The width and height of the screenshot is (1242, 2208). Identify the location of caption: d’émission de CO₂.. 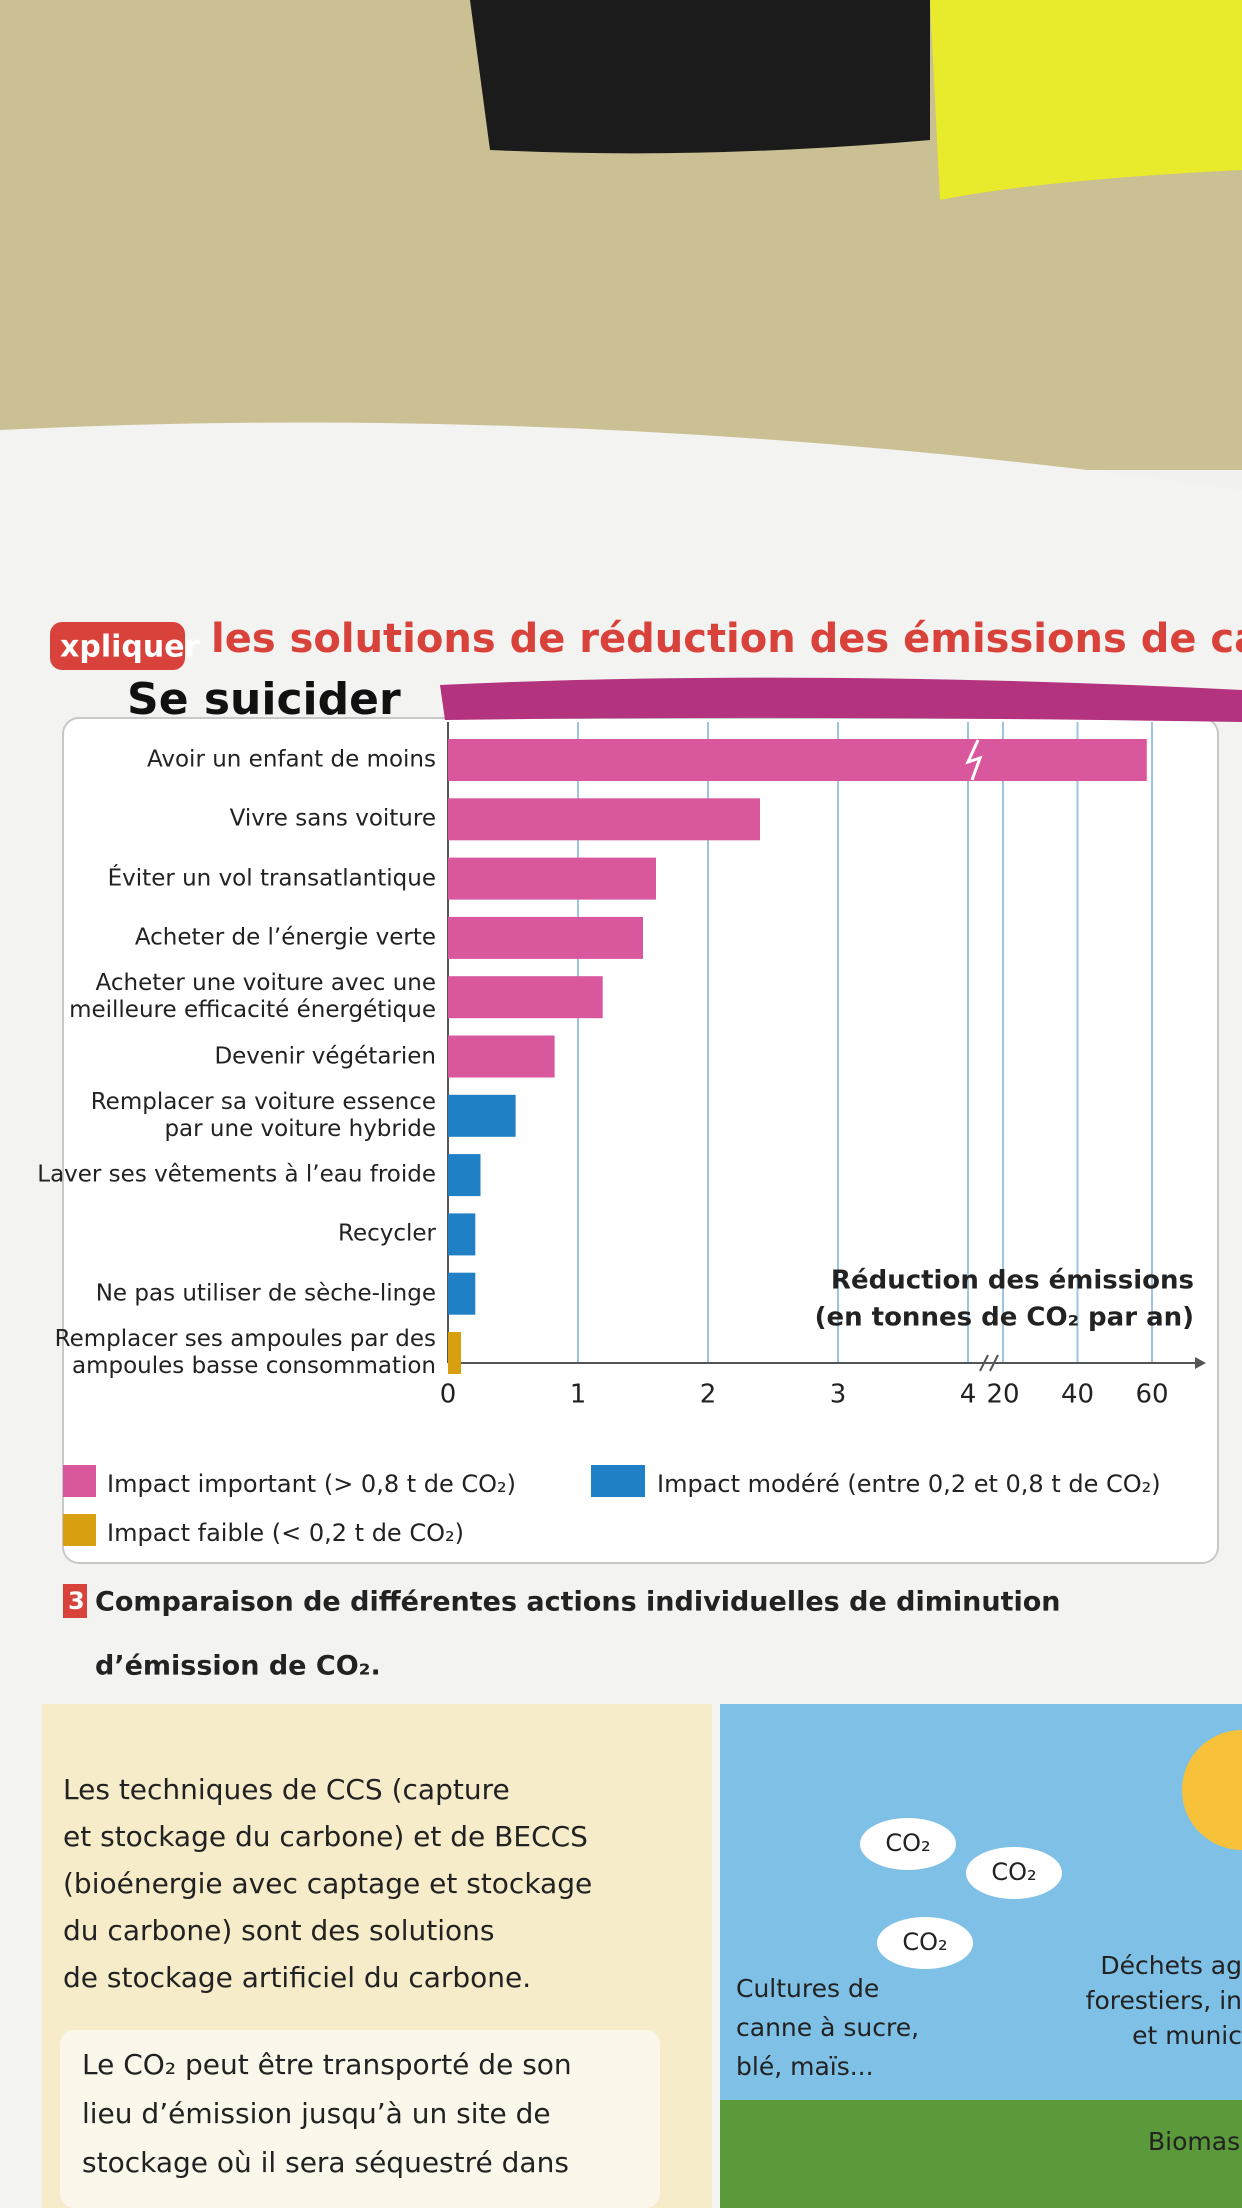
(238, 1666).